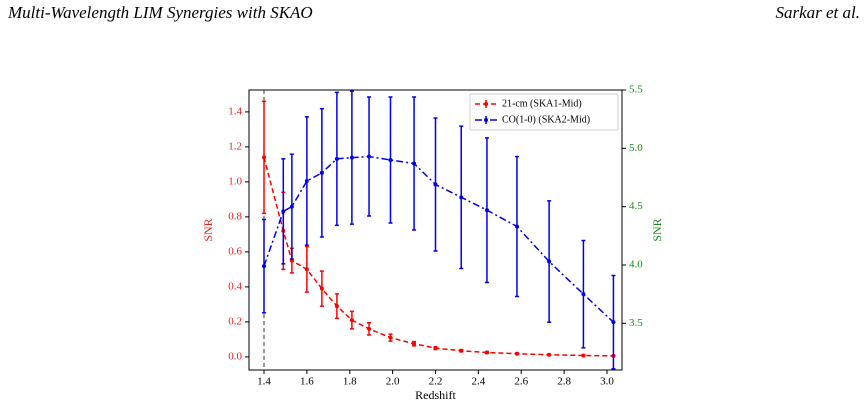  What do you see at coordinates (235, 146) in the screenshot?
I see `y-tick-label: 1.2` at bounding box center [235, 146].